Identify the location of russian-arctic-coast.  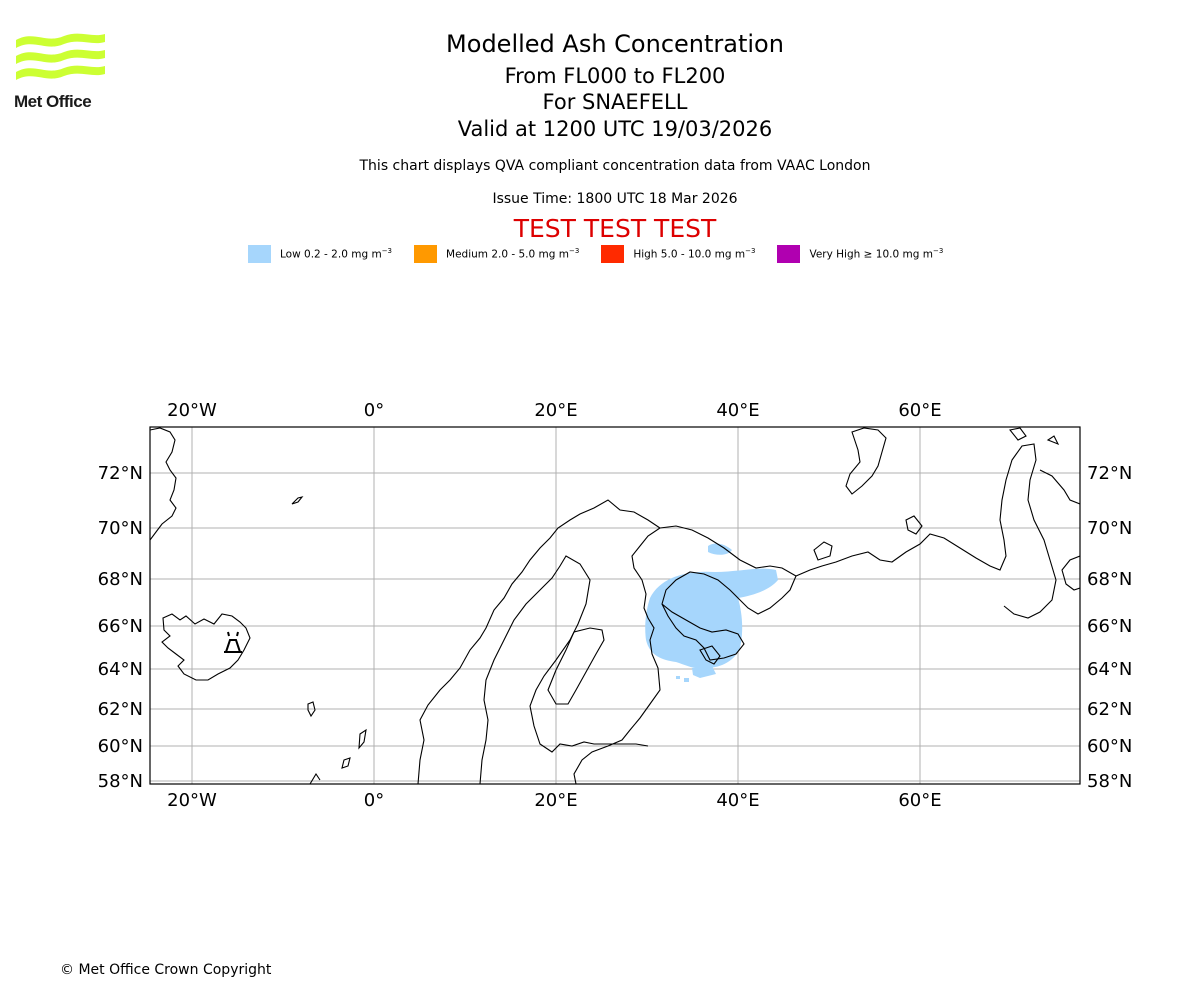
(926, 531).